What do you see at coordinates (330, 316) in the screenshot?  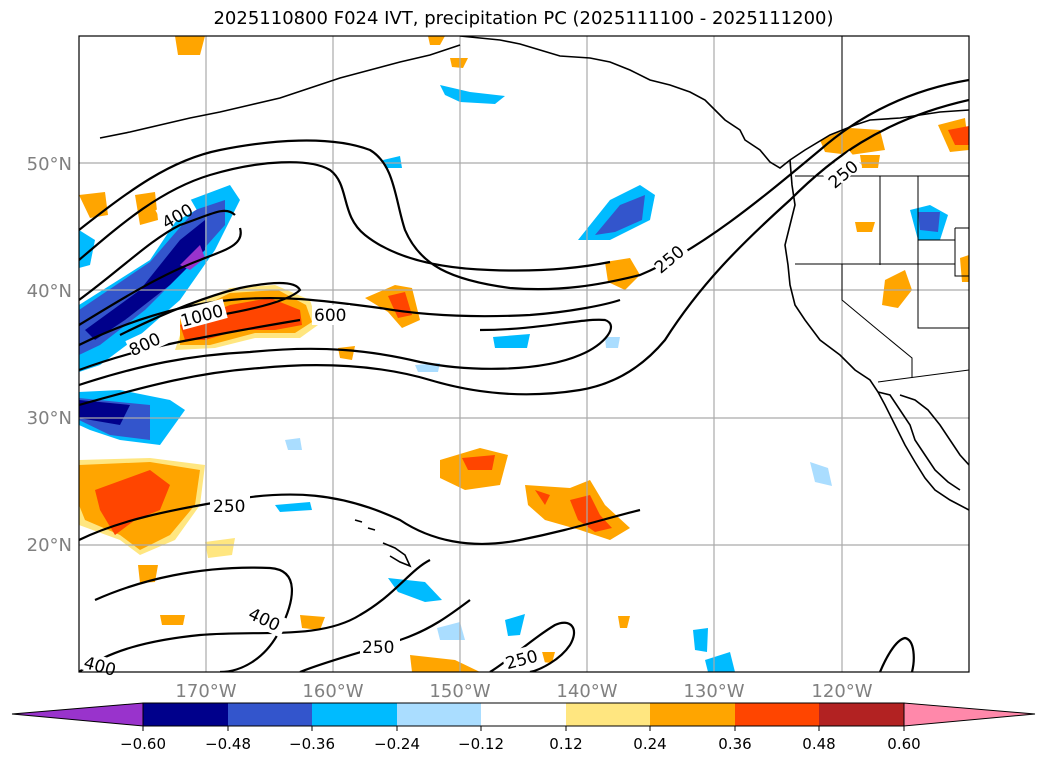 I see `contour-label-600: 600` at bounding box center [330, 316].